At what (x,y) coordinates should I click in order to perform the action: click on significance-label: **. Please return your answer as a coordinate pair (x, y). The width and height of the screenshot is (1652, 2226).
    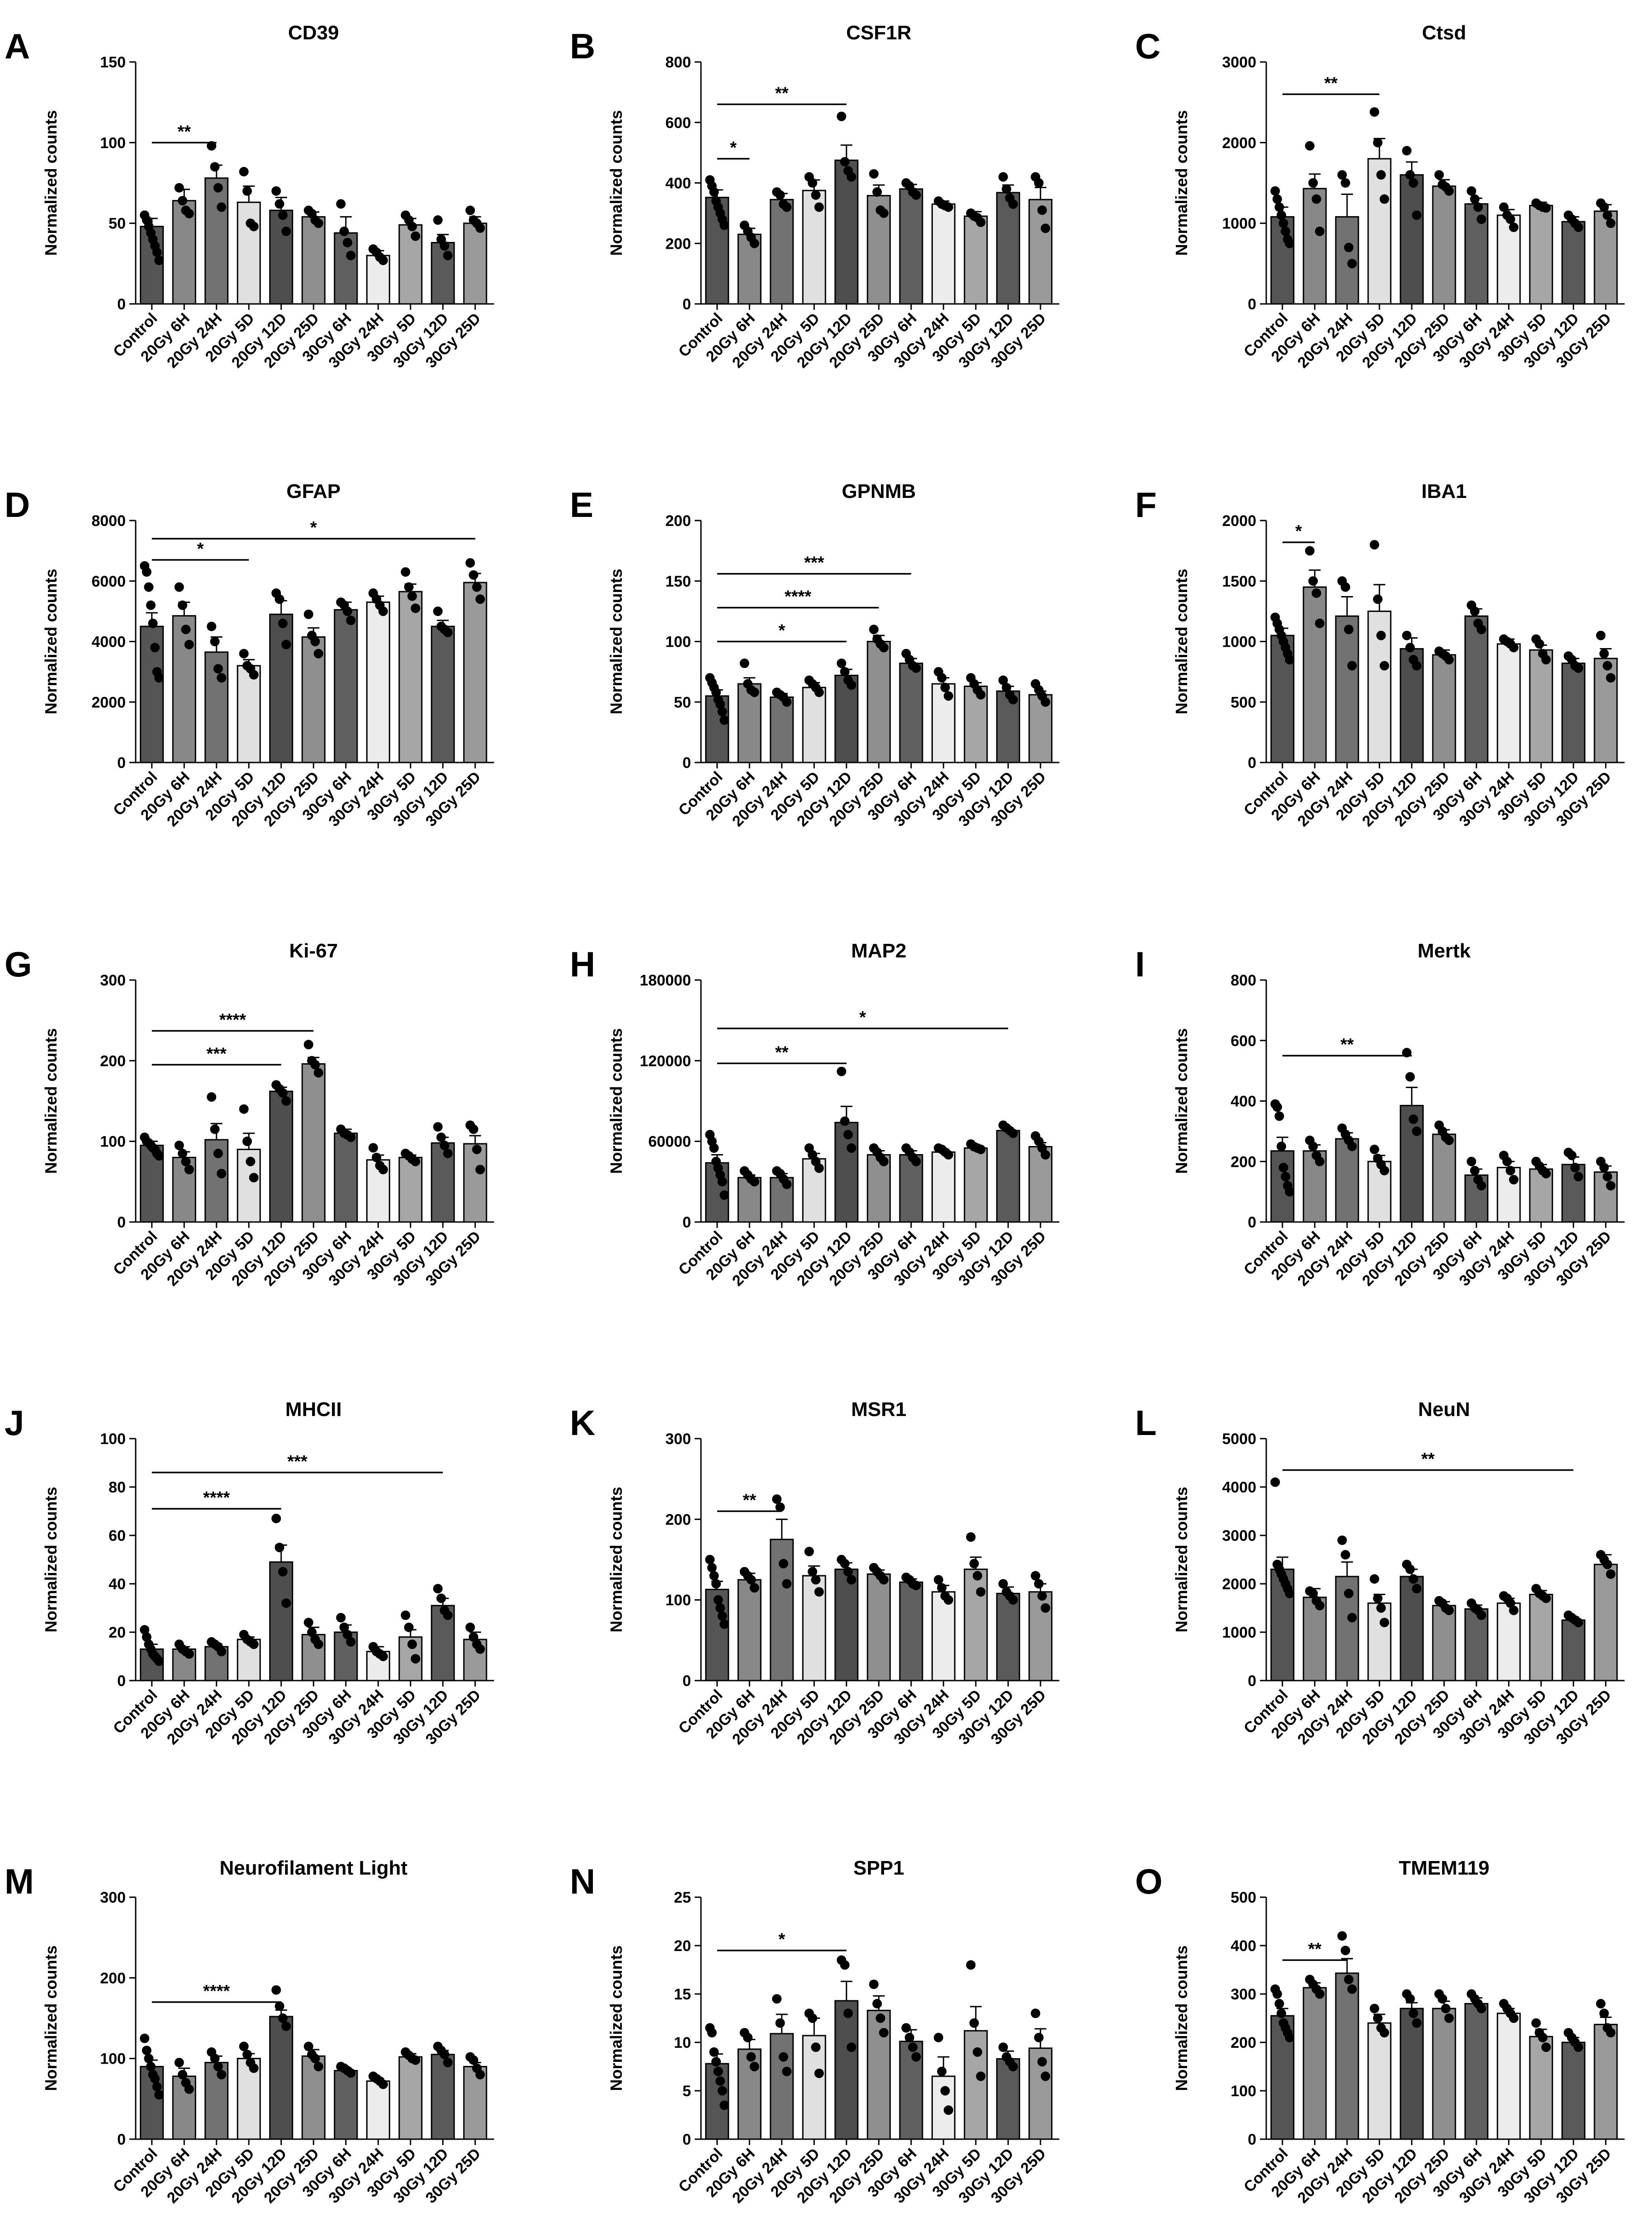
    Looking at the image, I should click on (782, 1052).